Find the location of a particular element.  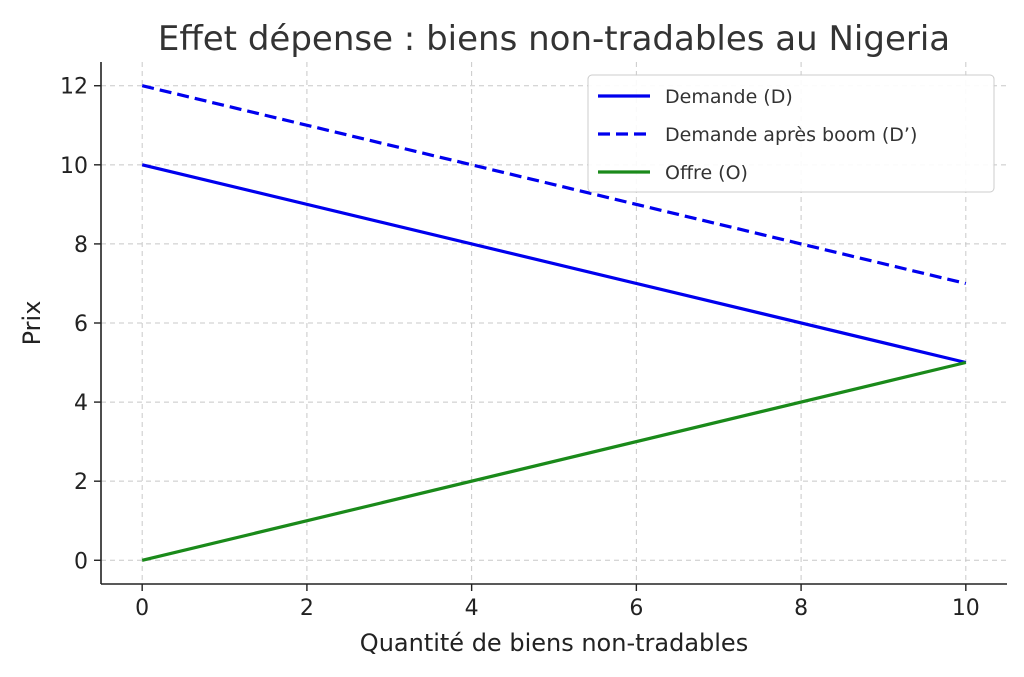

y-tick-label: 2 is located at coordinates (81, 482).